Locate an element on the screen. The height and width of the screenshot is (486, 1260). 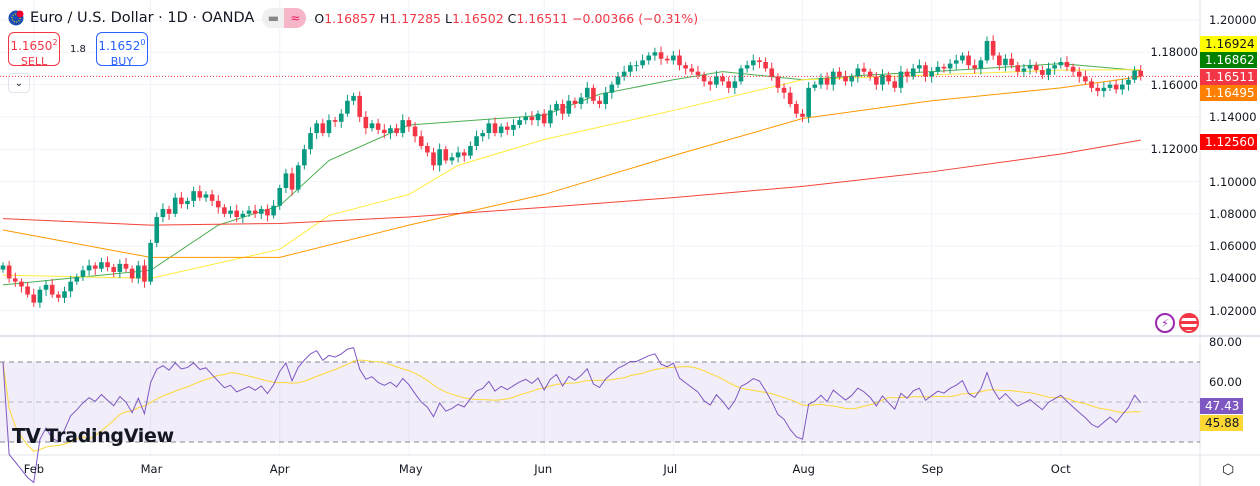
price-tick-label: 1.04000 is located at coordinates (1233, 278).